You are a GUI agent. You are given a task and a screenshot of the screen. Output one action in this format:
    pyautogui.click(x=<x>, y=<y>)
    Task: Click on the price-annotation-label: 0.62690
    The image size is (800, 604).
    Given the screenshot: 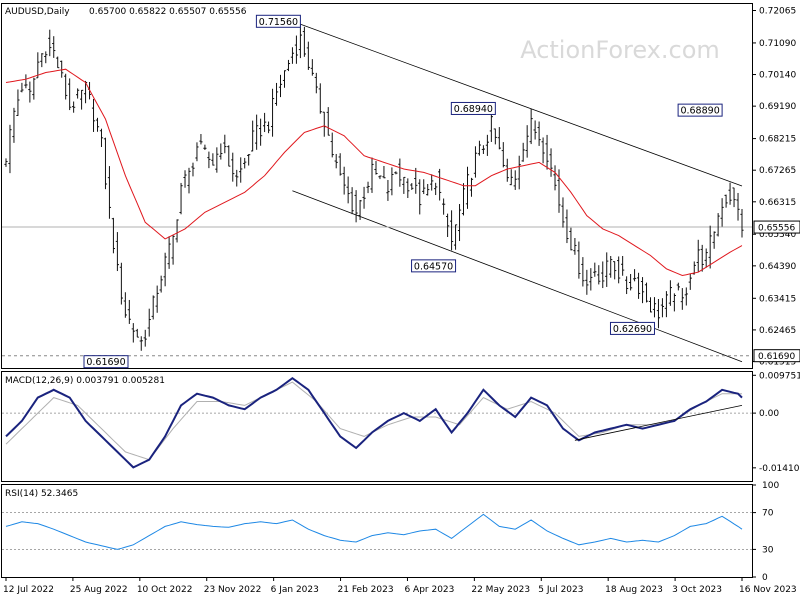 What is the action you would take?
    pyautogui.click(x=632, y=329)
    